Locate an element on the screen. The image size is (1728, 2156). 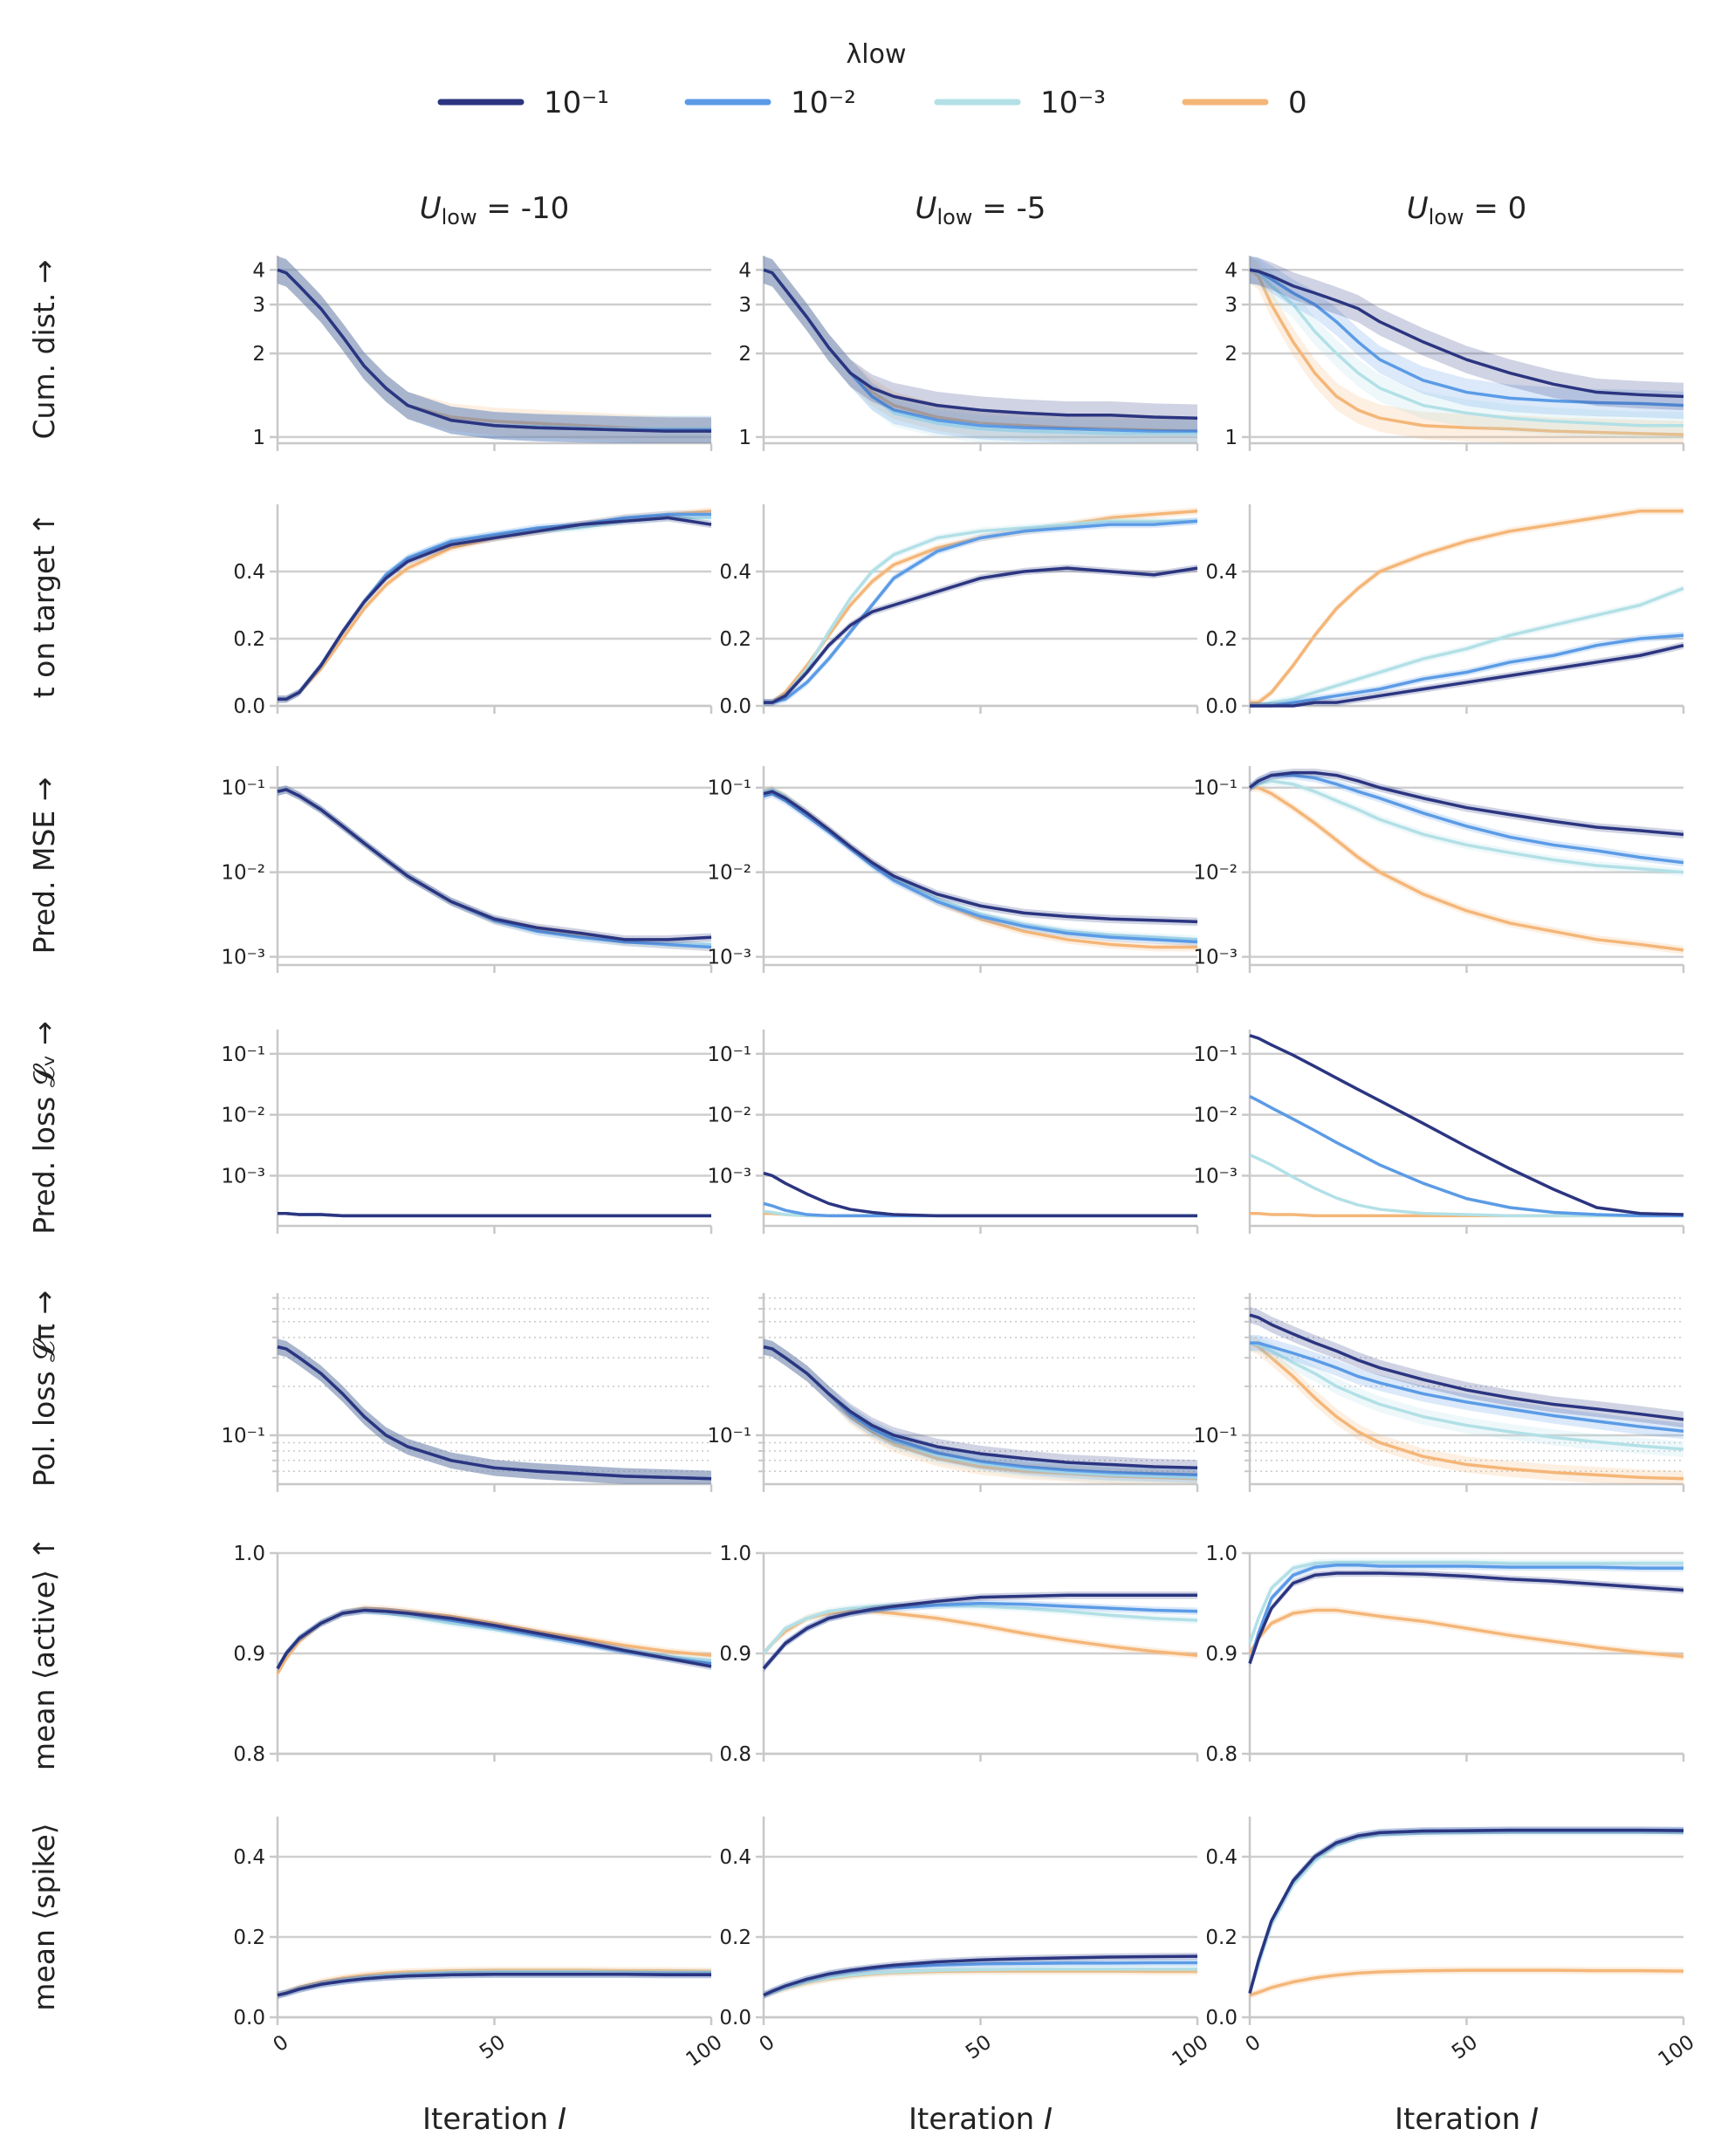
panel: 1.0 0.9 0.8 is located at coordinates (473, 1654).